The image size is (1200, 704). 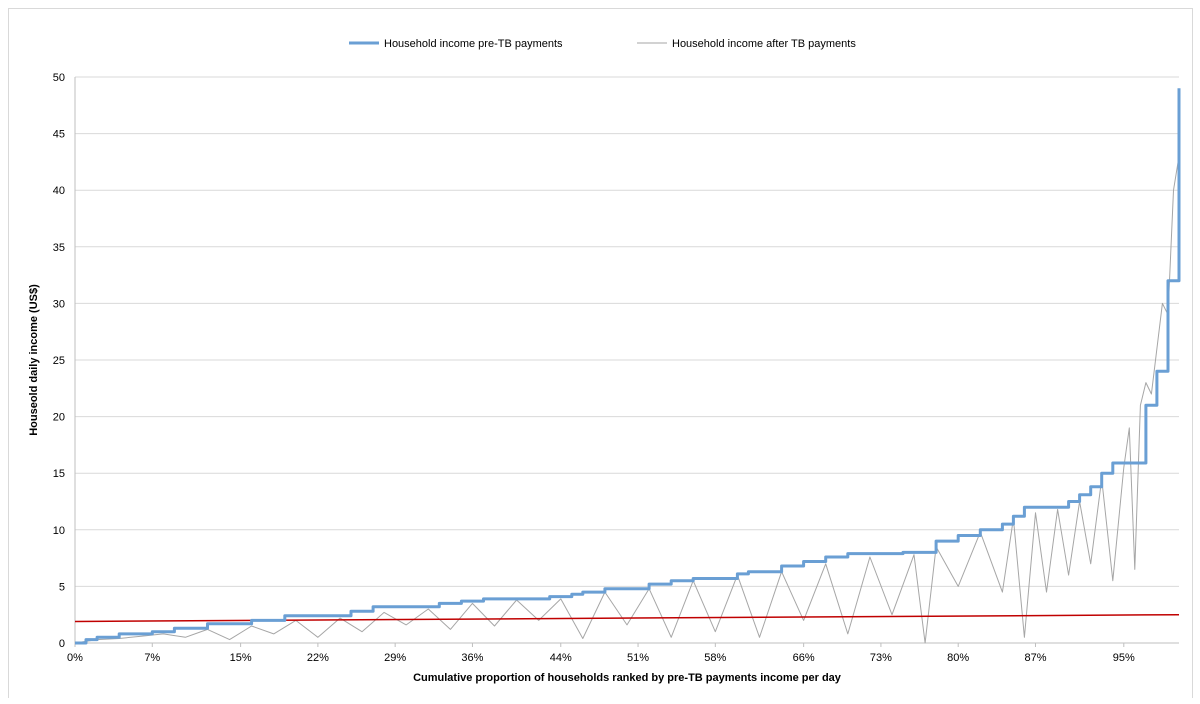 What do you see at coordinates (958, 658) in the screenshot?
I see `x-tick-label: 80%` at bounding box center [958, 658].